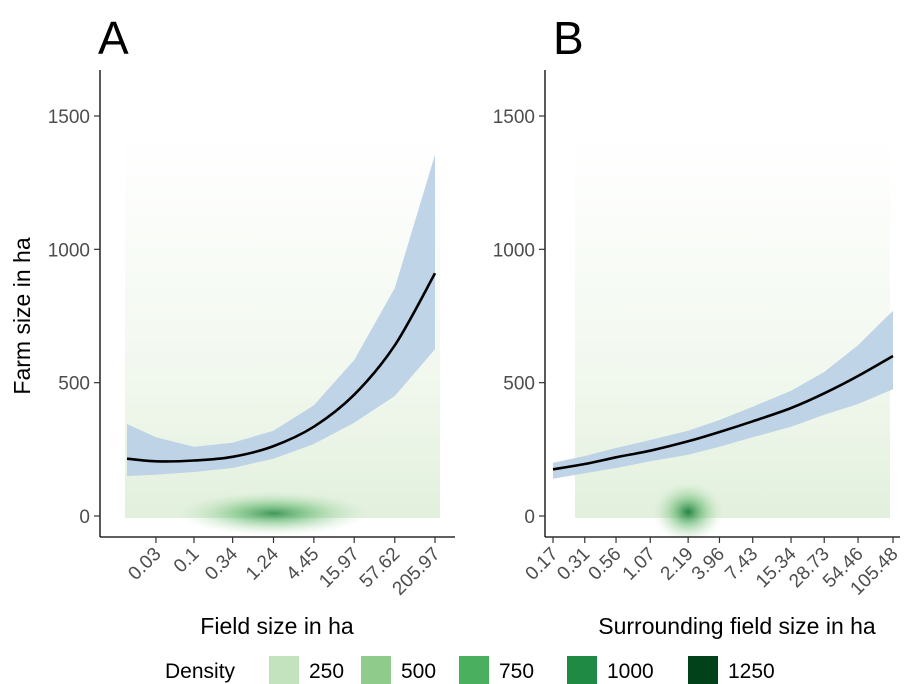 The image size is (908, 684). Describe the element at coordinates (262, 563) in the screenshot. I see `x-tick-label: 1.24` at that location.